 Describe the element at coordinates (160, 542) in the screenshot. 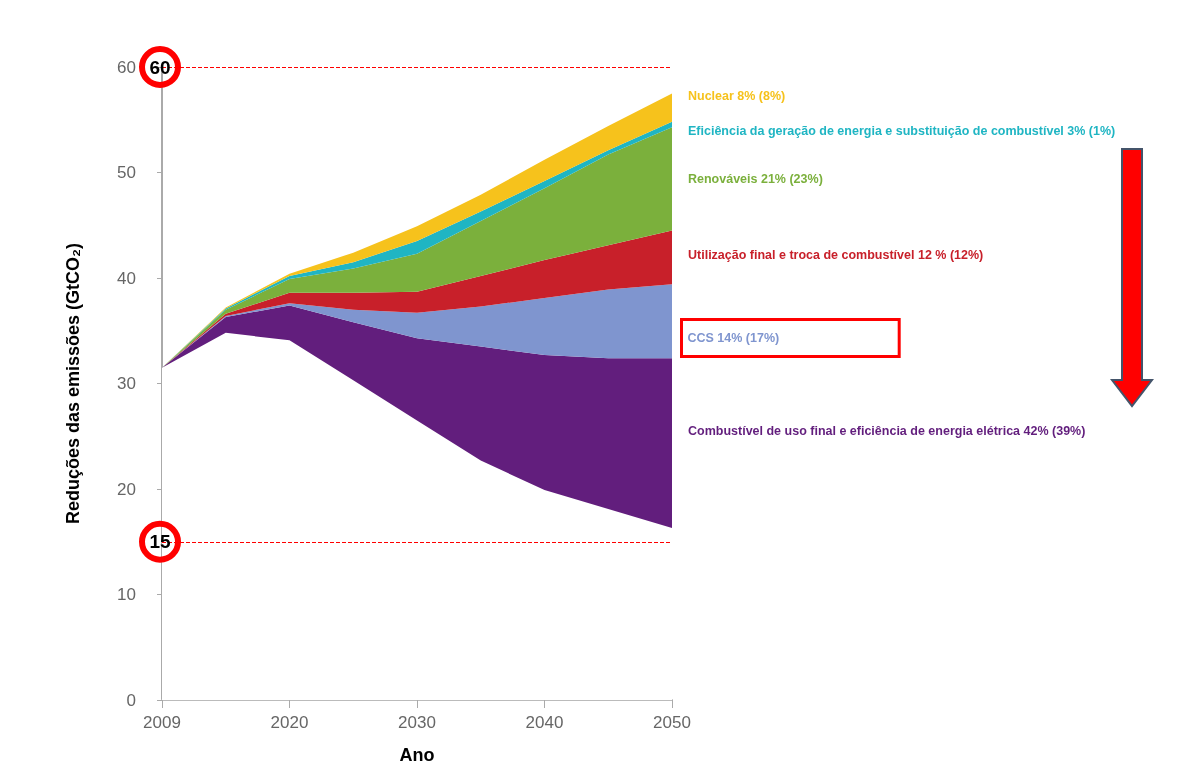

I see `ref-line-label: 15` at that location.